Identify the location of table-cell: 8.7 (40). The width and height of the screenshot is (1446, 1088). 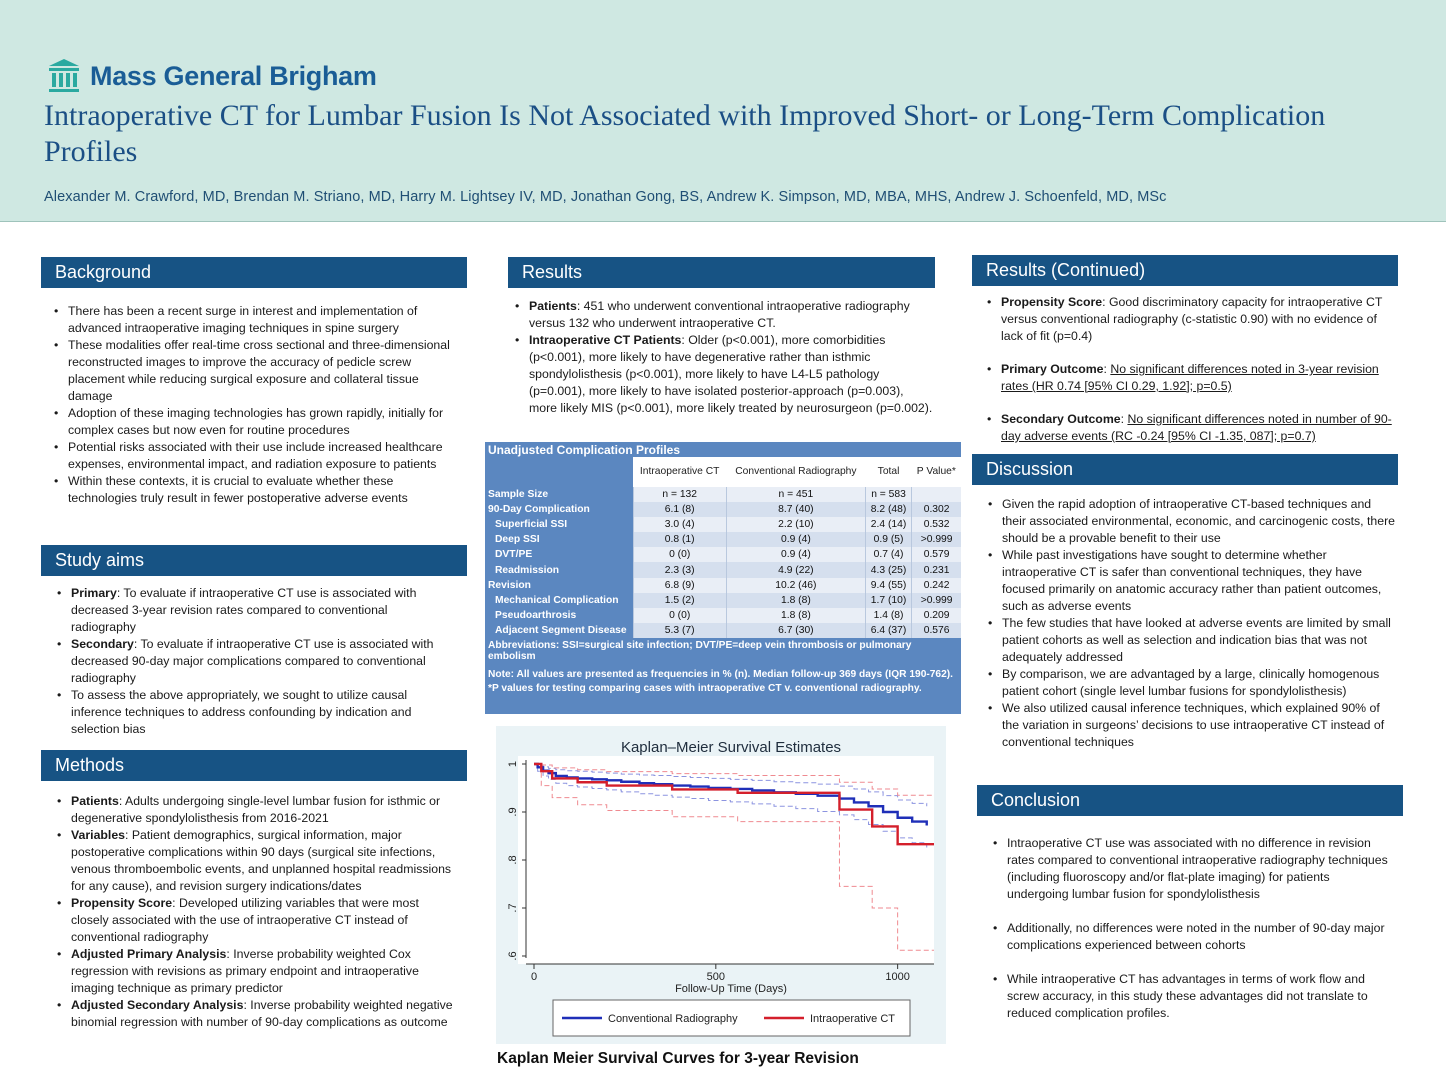
(795, 510).